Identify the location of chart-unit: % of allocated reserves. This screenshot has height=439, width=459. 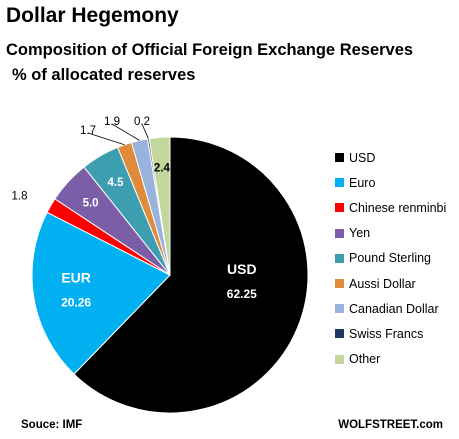
(104, 75).